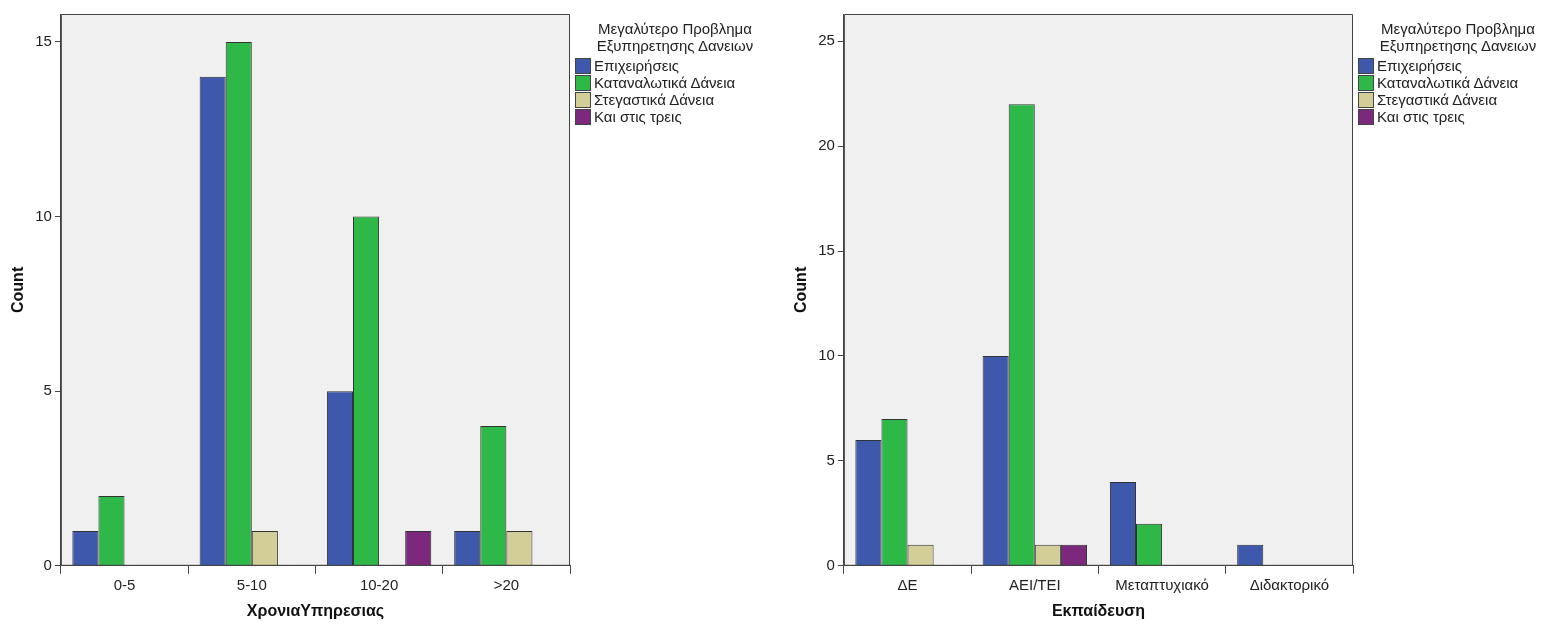  Describe the element at coordinates (907, 584) in the screenshot. I see `x-tick-label: ΔΕ` at that location.